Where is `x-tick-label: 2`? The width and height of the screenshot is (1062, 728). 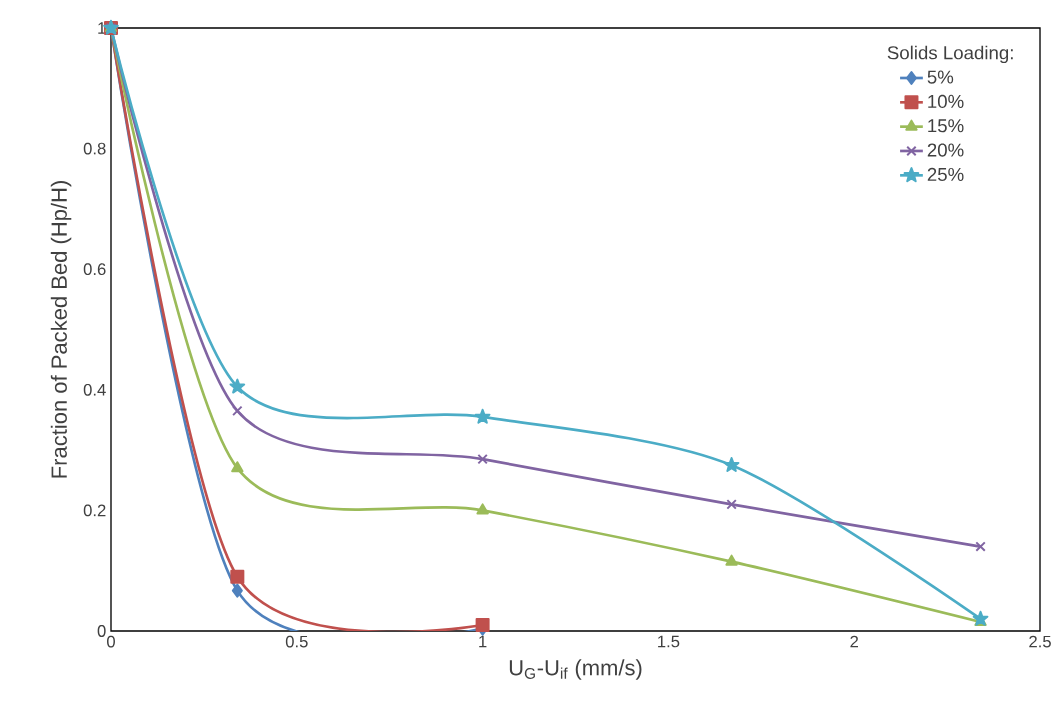
x-tick-label: 2 is located at coordinates (854, 641).